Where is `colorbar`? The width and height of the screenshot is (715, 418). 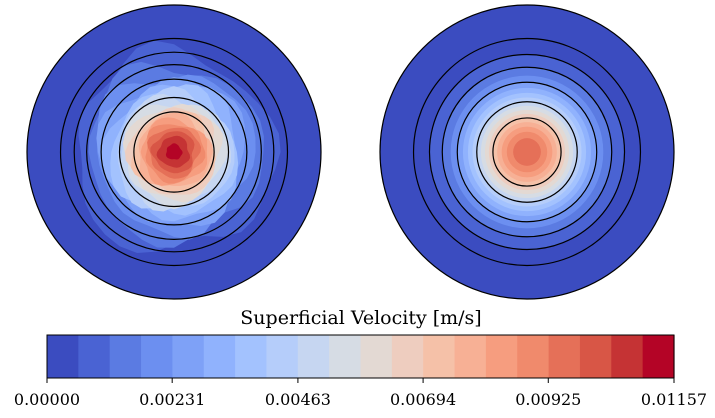
colorbar is located at coordinates (361, 356).